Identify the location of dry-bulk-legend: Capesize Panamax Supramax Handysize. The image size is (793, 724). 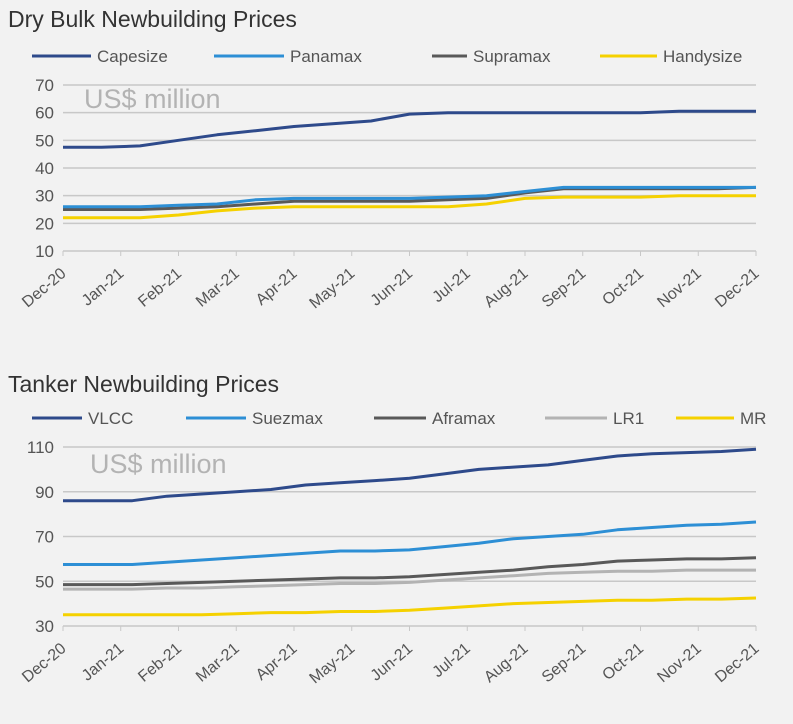
(387, 56).